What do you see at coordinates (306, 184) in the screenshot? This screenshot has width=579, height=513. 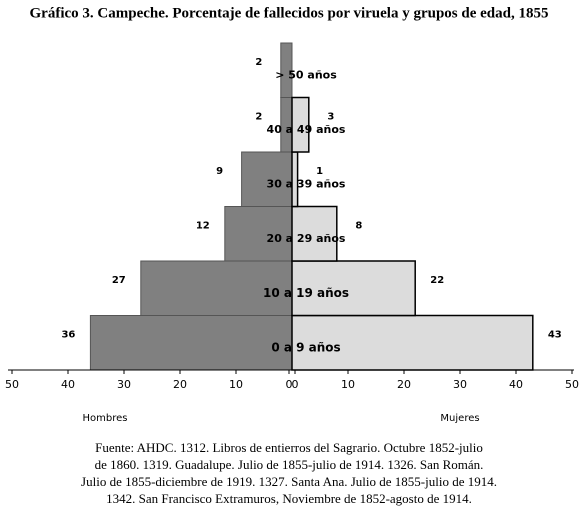 I see `category-label: 30 a 39 años` at bounding box center [306, 184].